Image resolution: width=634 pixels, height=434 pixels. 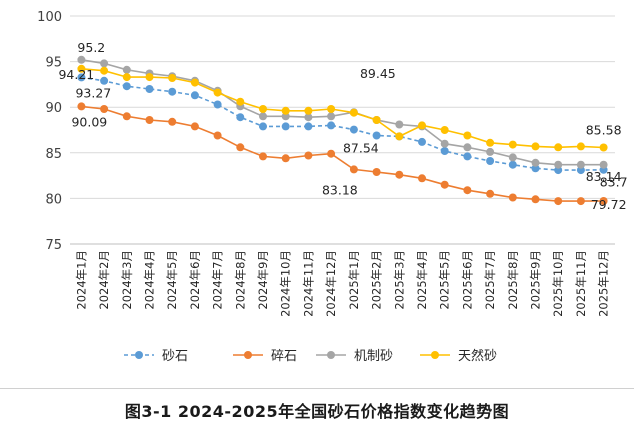 I want to click on y-tick-label: 90, so click(x=53, y=108).